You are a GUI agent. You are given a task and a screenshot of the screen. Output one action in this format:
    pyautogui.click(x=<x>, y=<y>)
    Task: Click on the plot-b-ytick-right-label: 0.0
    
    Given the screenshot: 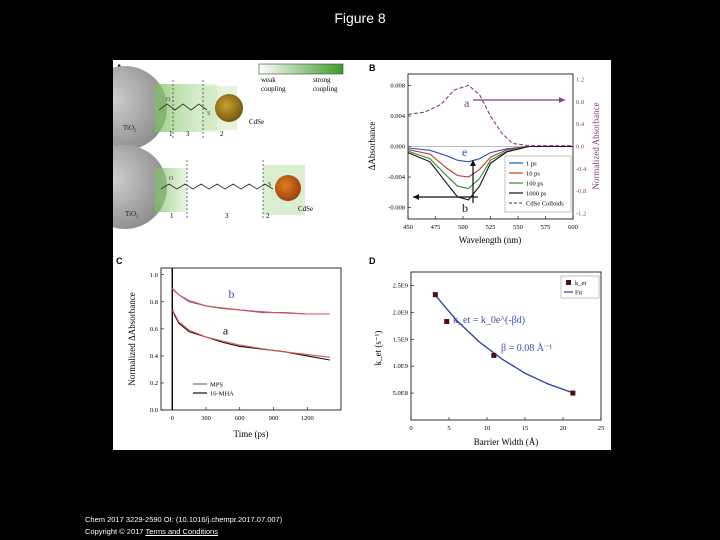 What is the action you would take?
    pyautogui.click(x=580, y=147)
    